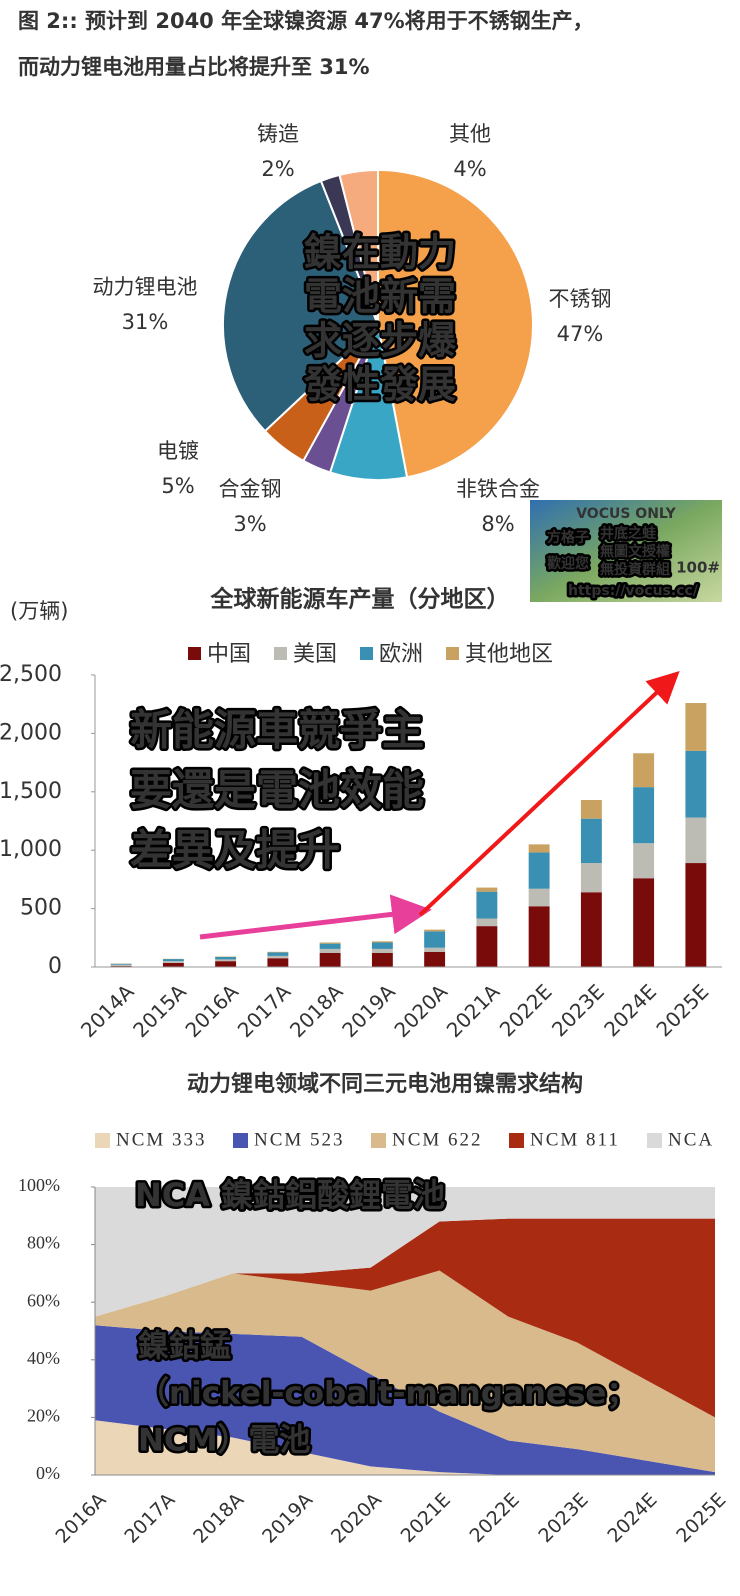  Describe the element at coordinates (420, 1010) in the screenshot. I see `x-tick-label: 2020A` at that location.